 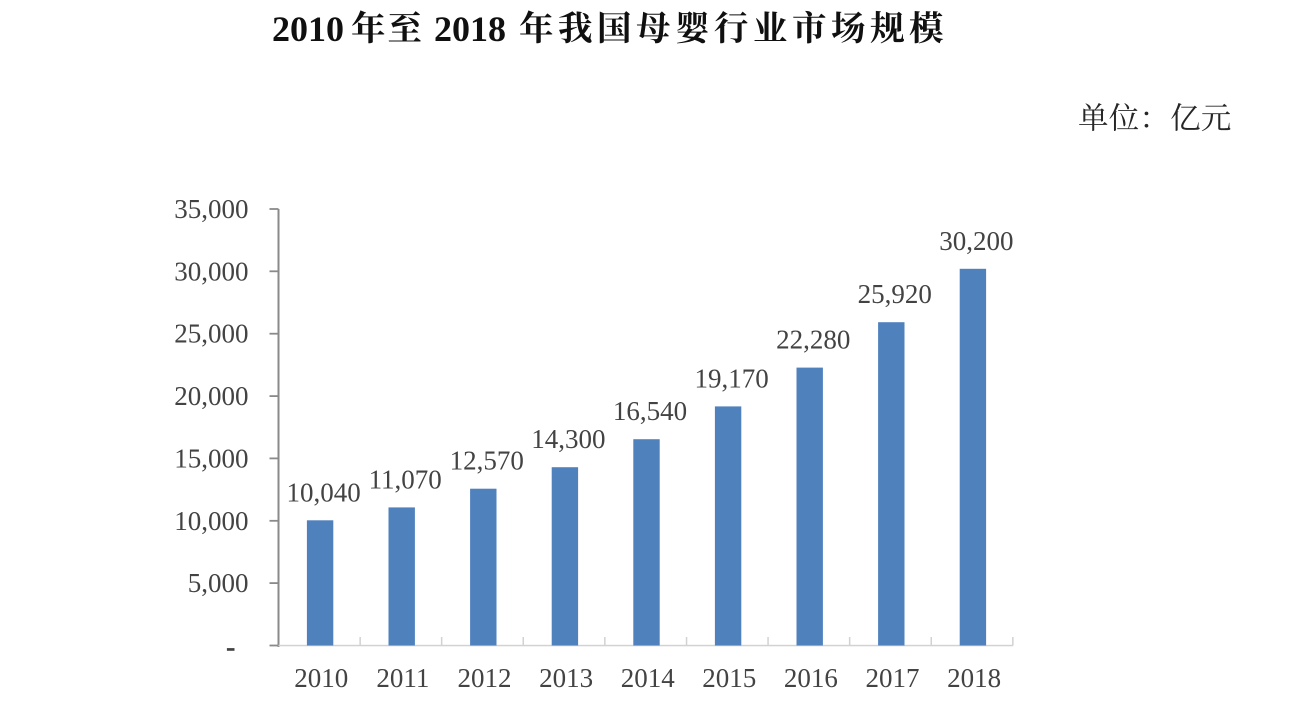 What do you see at coordinates (650, 411) in the screenshot?
I see `svg-text: 16,540` at bounding box center [650, 411].